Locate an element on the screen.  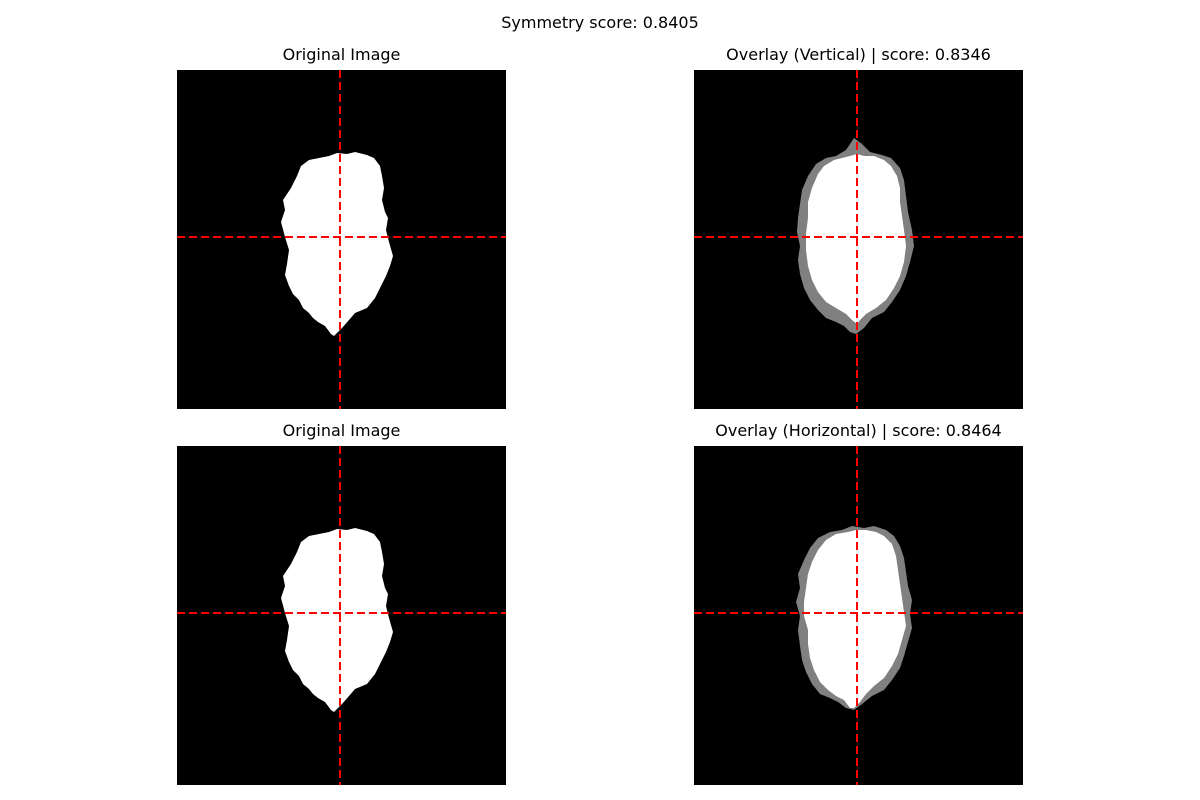
panel-title: Overlay (Horizontal) | score: 0.8464 is located at coordinates (858, 430).